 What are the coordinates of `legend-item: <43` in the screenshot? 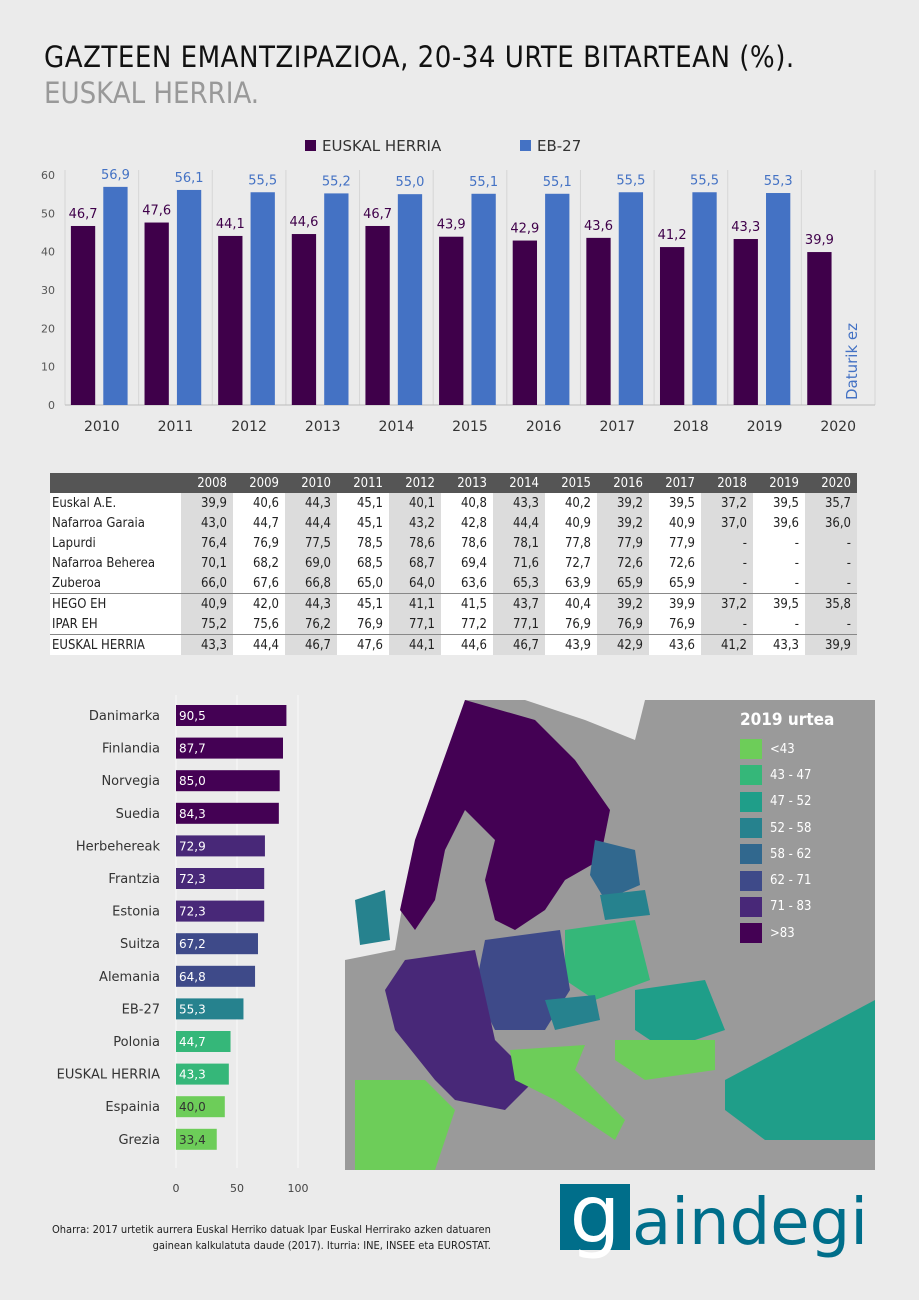 It's located at (787, 749).